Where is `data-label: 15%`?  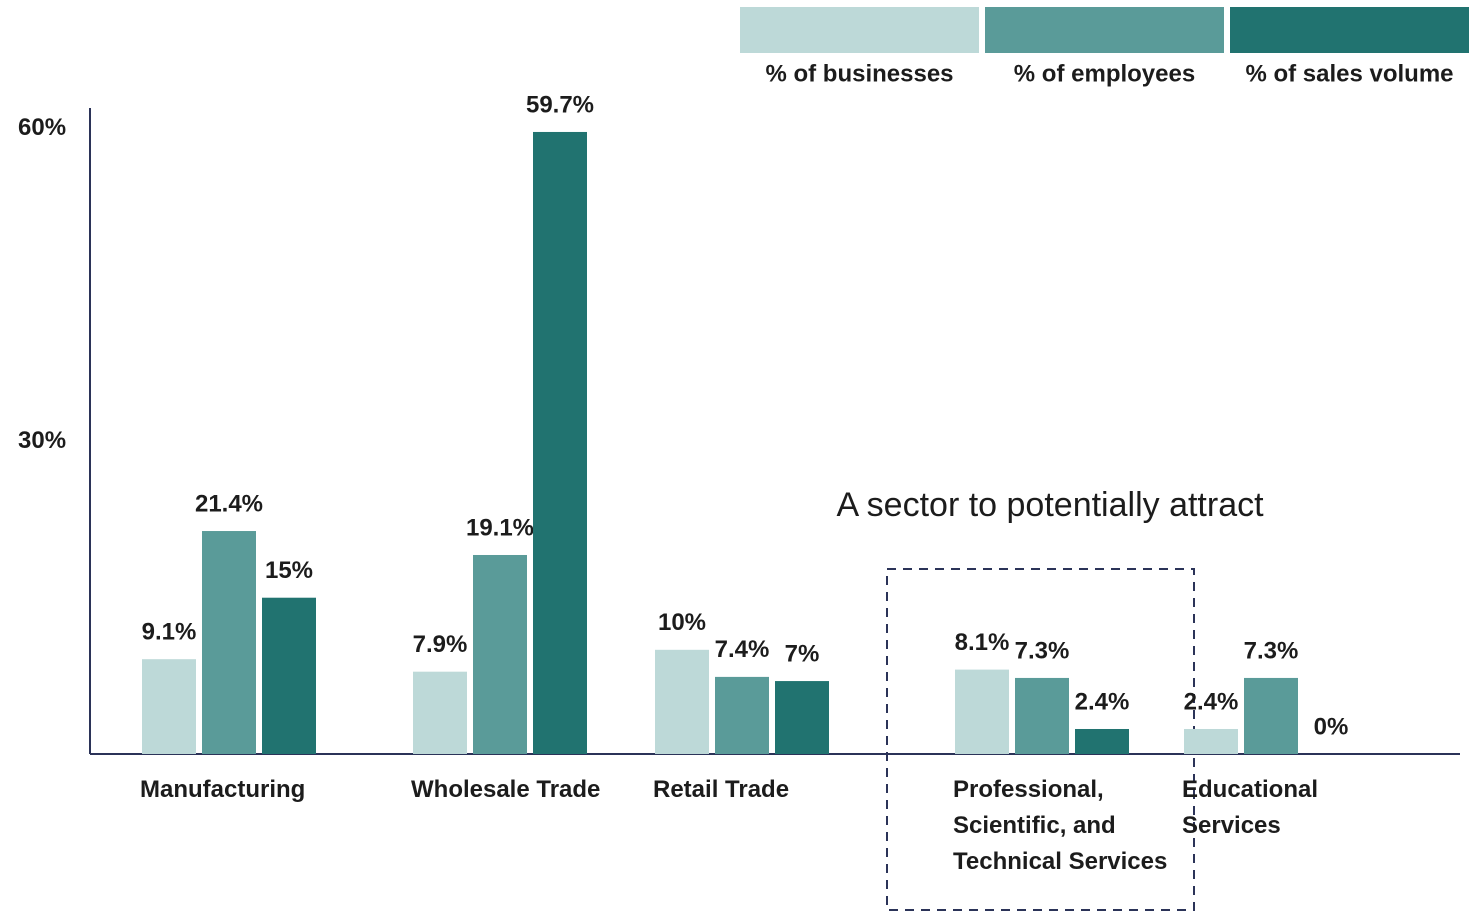 data-label: 15% is located at coordinates (289, 570).